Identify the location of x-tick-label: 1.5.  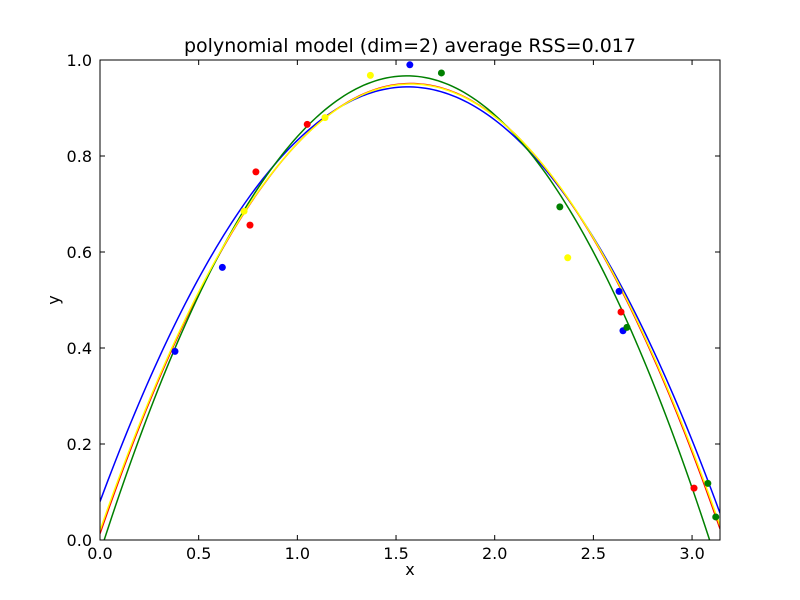
(395, 553).